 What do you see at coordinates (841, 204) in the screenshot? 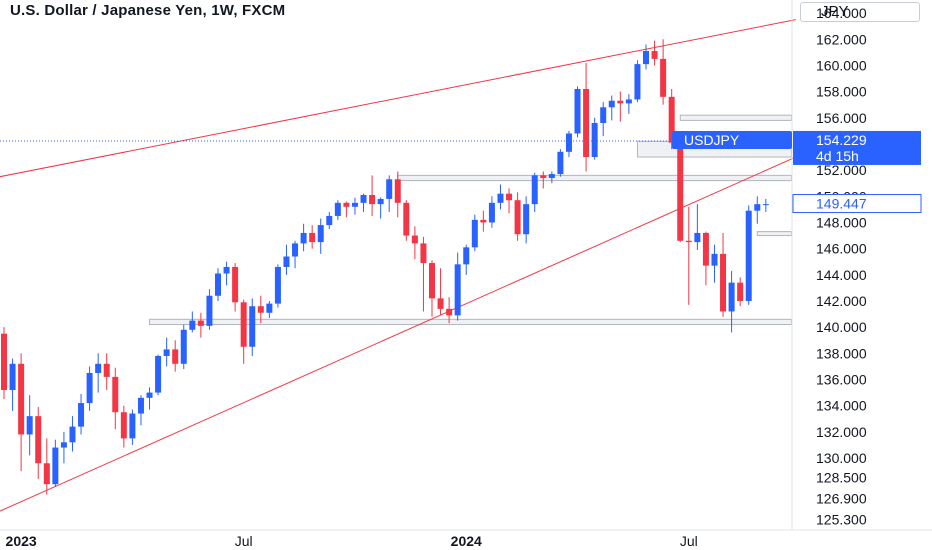
I see `last-price: 149.447` at bounding box center [841, 204].